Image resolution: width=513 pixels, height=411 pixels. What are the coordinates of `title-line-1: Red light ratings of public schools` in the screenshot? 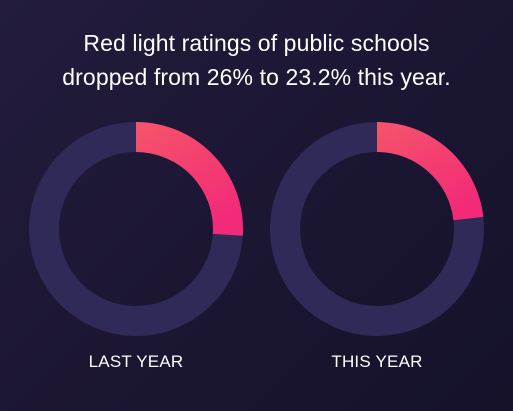 It's located at (256, 43).